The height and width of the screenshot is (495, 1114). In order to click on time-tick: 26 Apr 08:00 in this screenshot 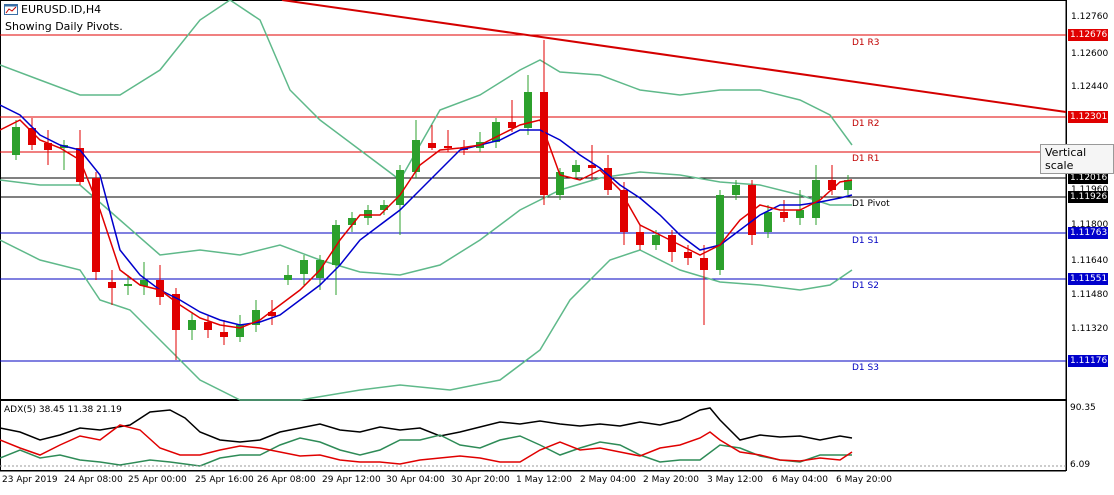, I will do `click(286, 480)`.